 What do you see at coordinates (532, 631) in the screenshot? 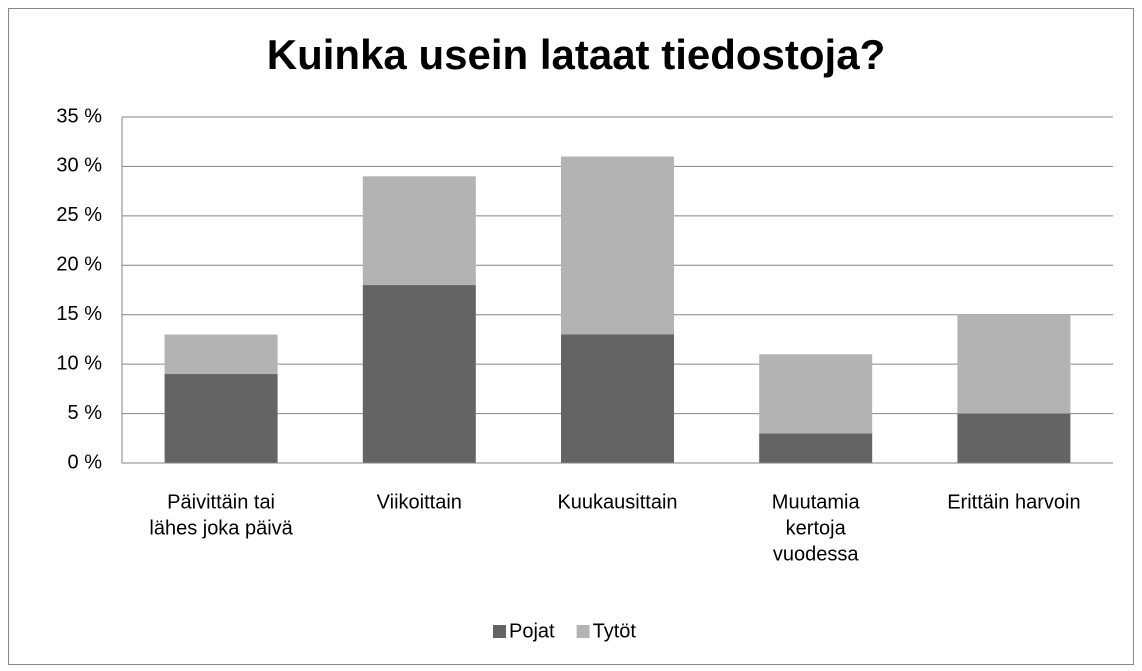
I see `legend-label: Pojat` at bounding box center [532, 631].